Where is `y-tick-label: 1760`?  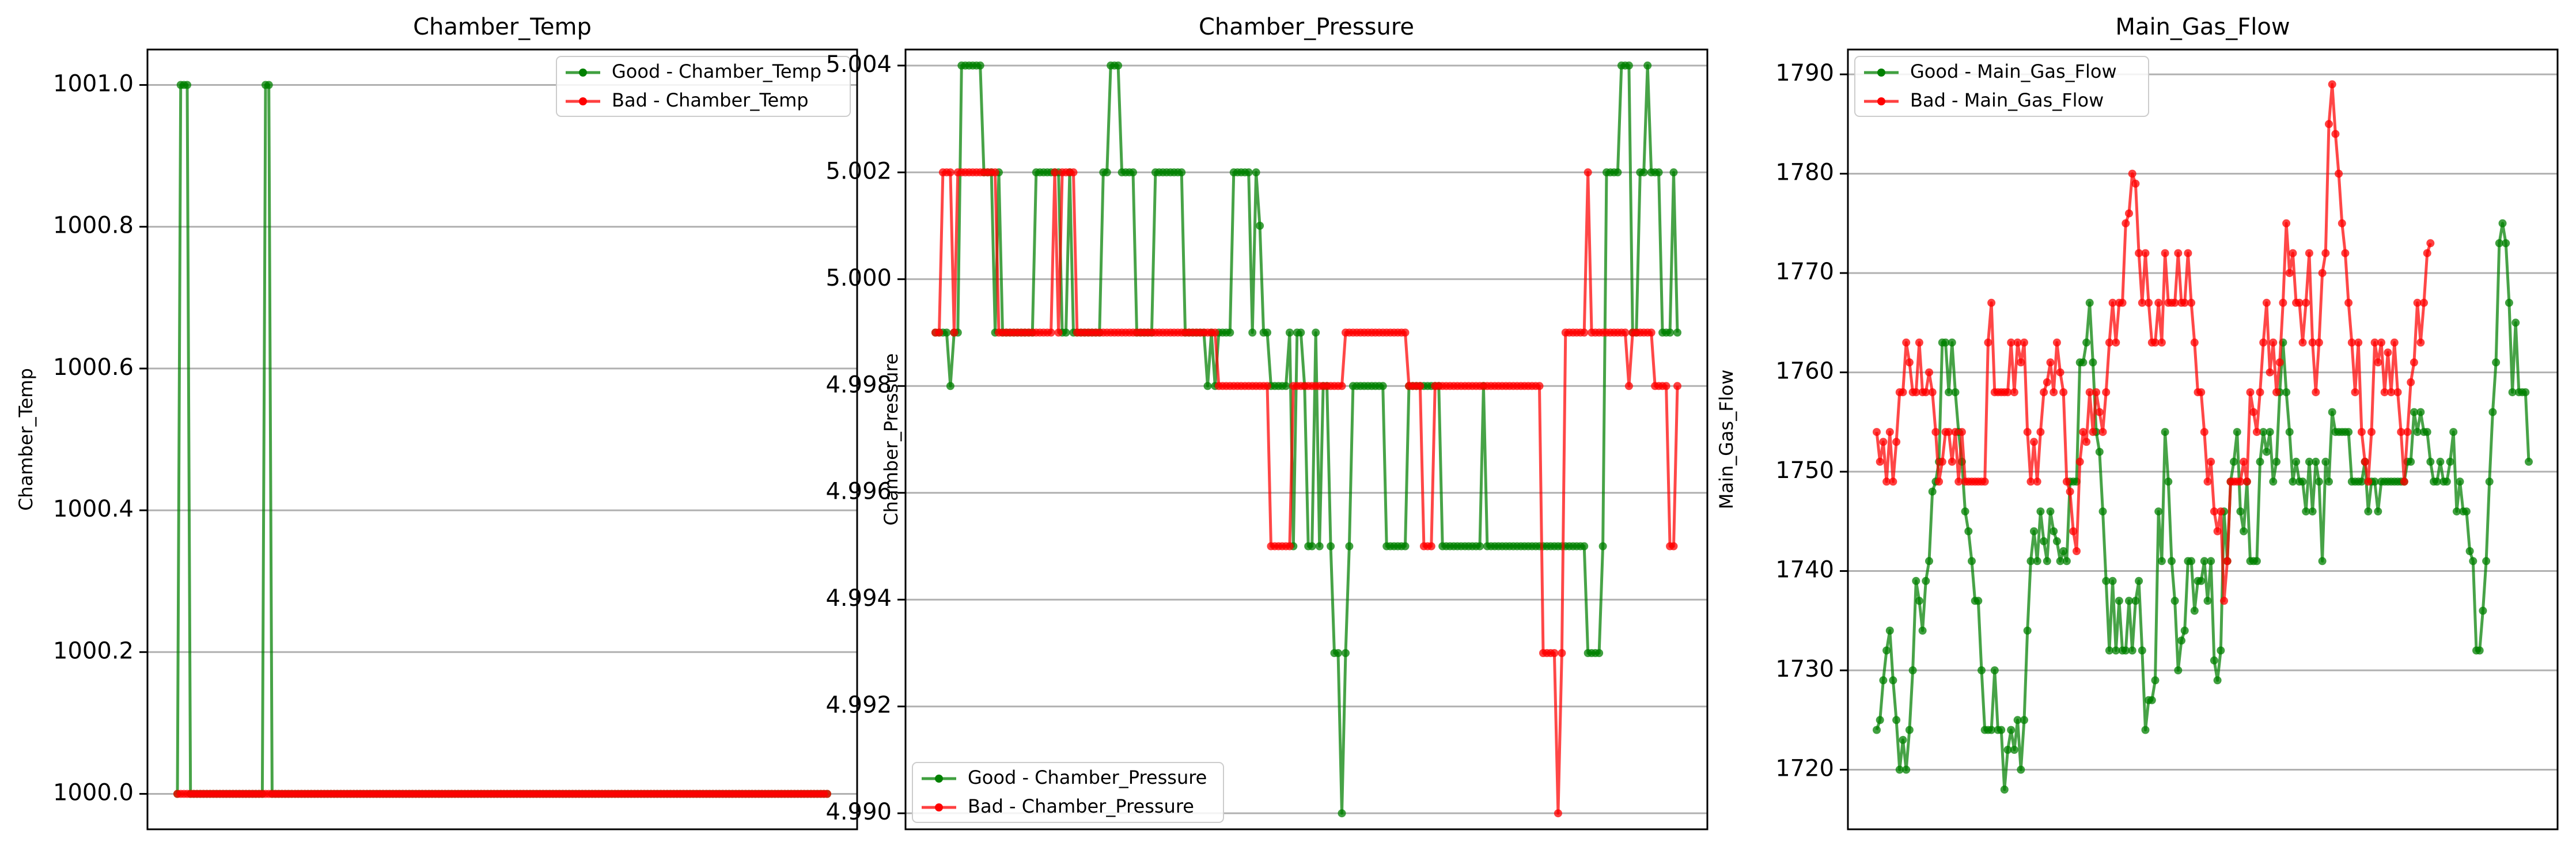
y-tick-label: 1760 is located at coordinates (1804, 371).